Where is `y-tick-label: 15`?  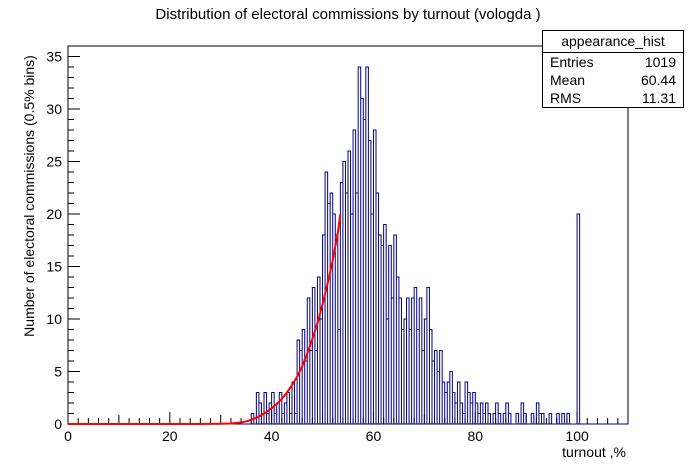
y-tick-label: 15 is located at coordinates (54, 267).